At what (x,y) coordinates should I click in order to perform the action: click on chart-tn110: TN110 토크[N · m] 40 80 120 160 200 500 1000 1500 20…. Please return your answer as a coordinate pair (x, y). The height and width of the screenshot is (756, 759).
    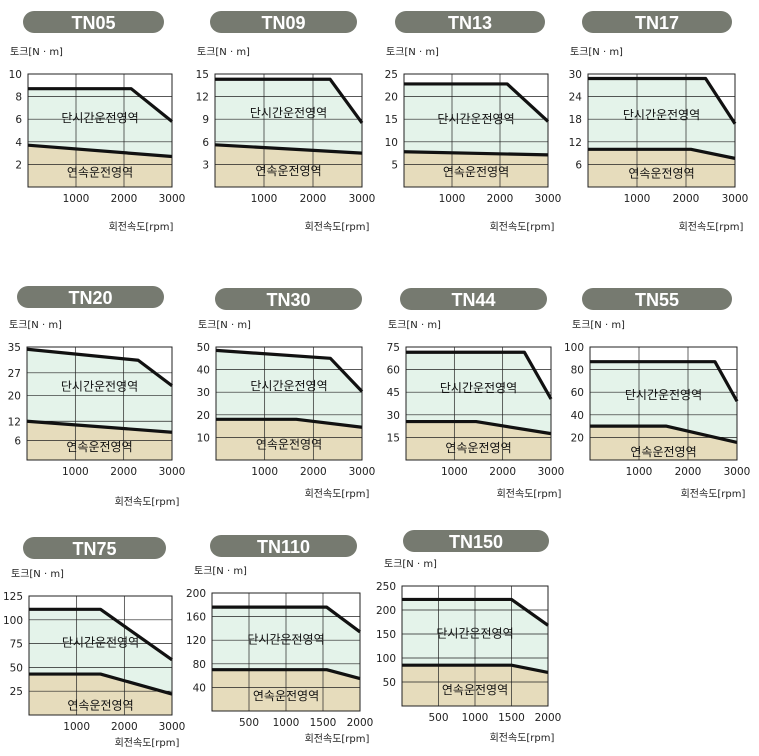
    Looking at the image, I should click on (279, 640).